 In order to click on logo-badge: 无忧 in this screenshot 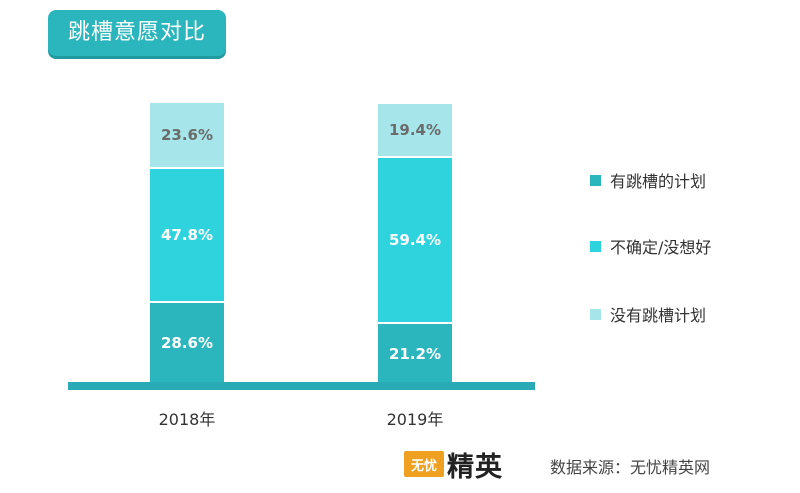, I will do `click(424, 464)`.